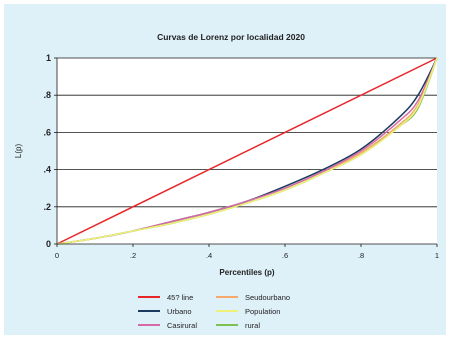 The width and height of the screenshot is (450, 339). What do you see at coordinates (252, 325) in the screenshot?
I see `legend-label-rural: rural` at bounding box center [252, 325].